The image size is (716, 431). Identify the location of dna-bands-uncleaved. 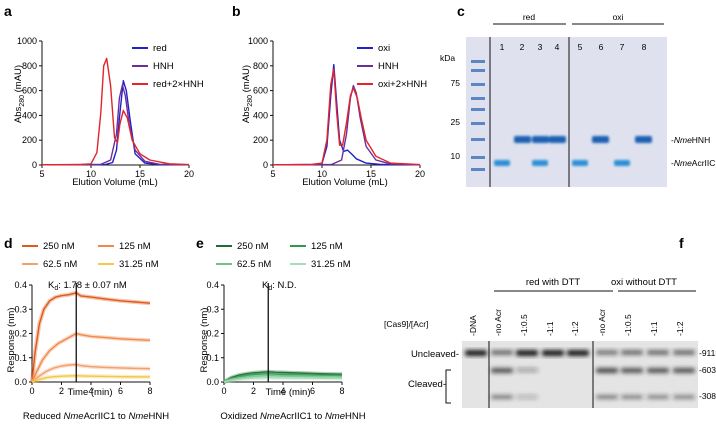
(580, 353).